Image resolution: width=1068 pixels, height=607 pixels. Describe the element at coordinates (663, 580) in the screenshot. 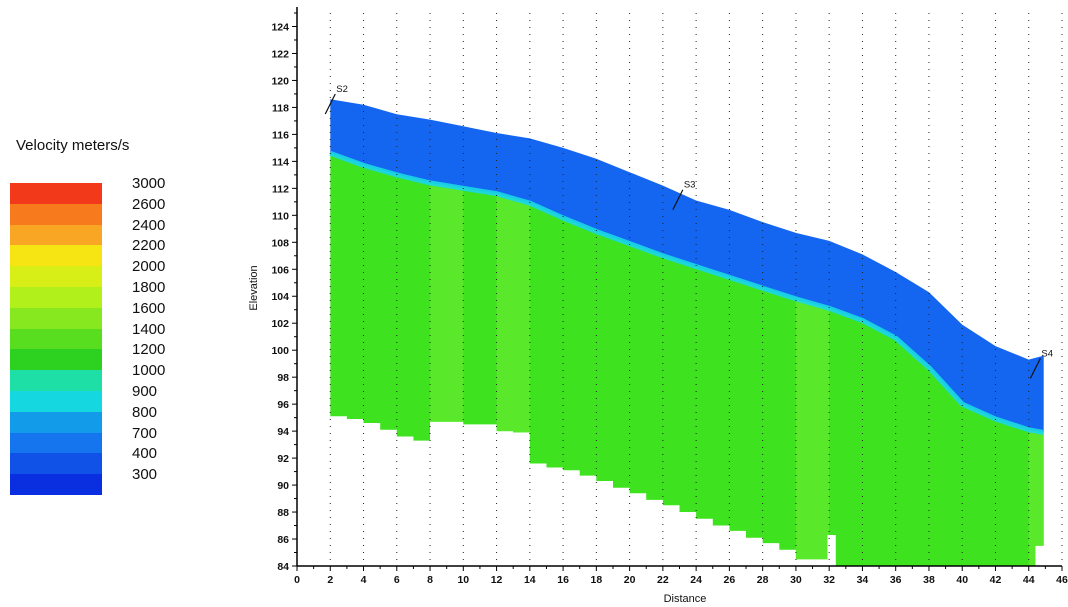

I see `x-tick-label: 22` at that location.